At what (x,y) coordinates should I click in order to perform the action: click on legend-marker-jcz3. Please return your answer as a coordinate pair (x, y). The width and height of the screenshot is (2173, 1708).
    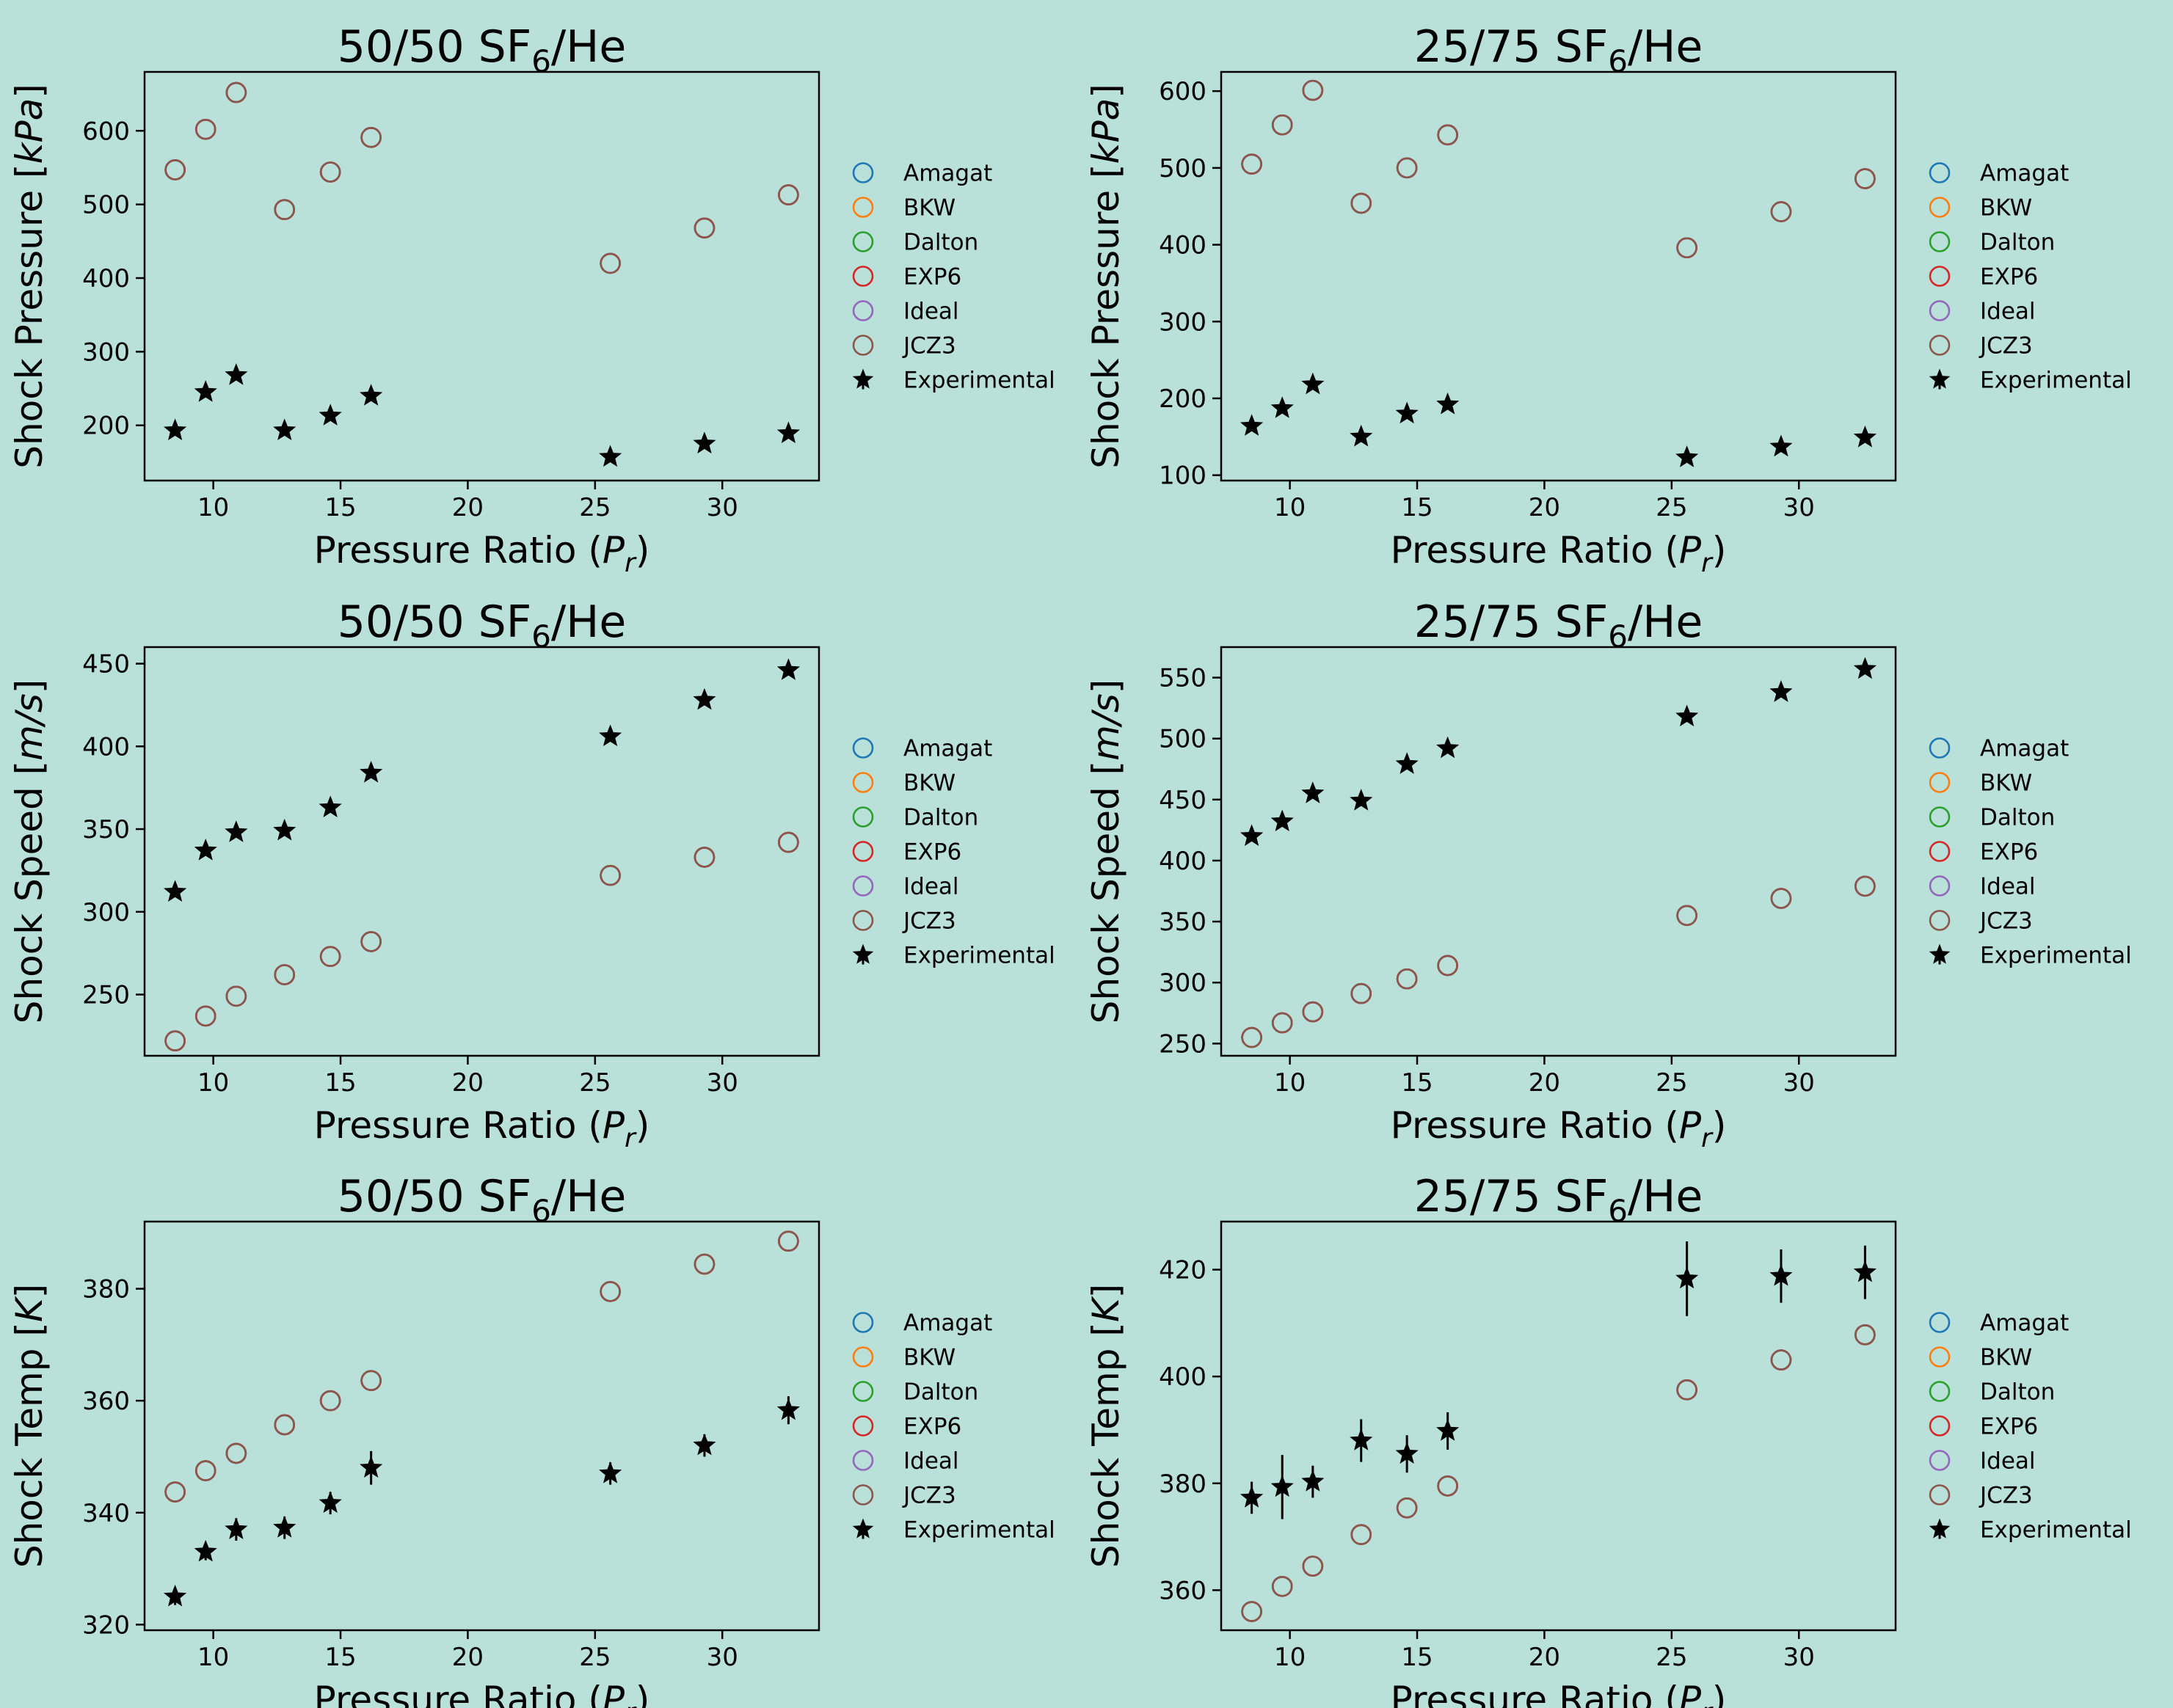
    Looking at the image, I should click on (863, 345).